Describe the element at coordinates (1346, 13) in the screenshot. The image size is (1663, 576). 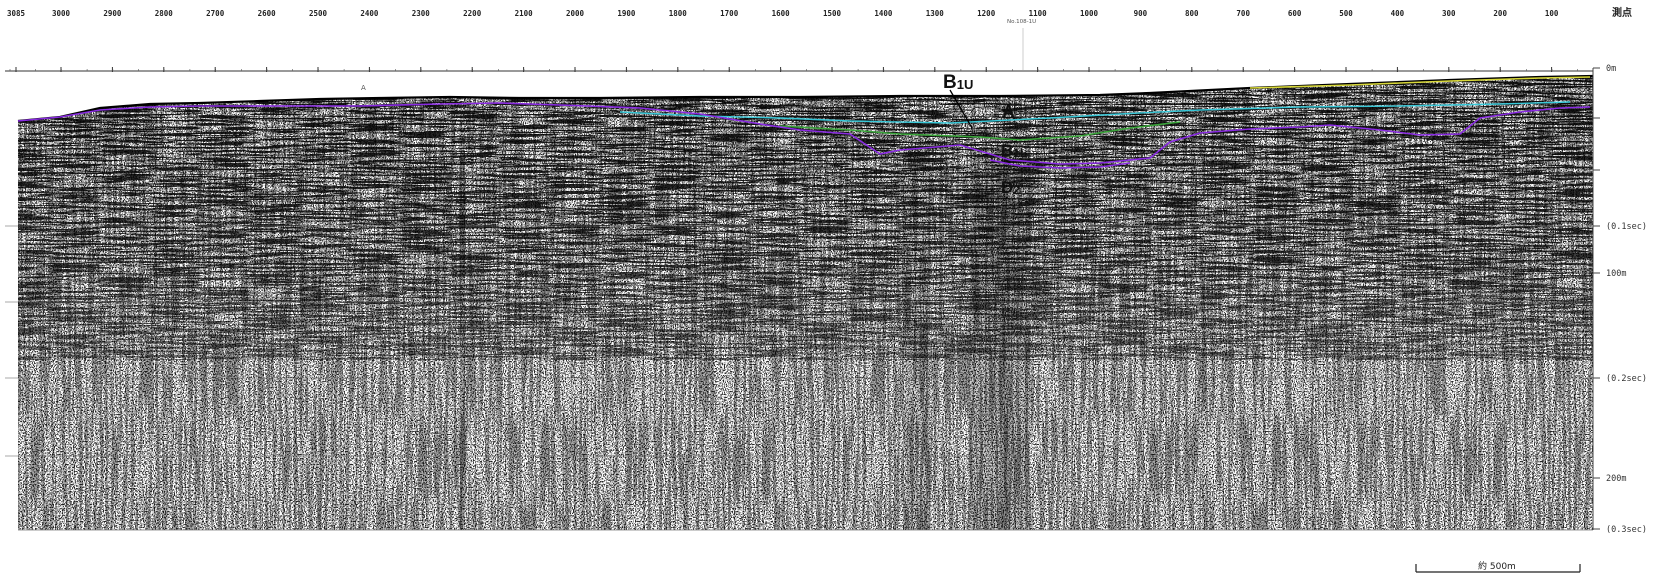
I see `survey-point-tick-label: 500` at that location.